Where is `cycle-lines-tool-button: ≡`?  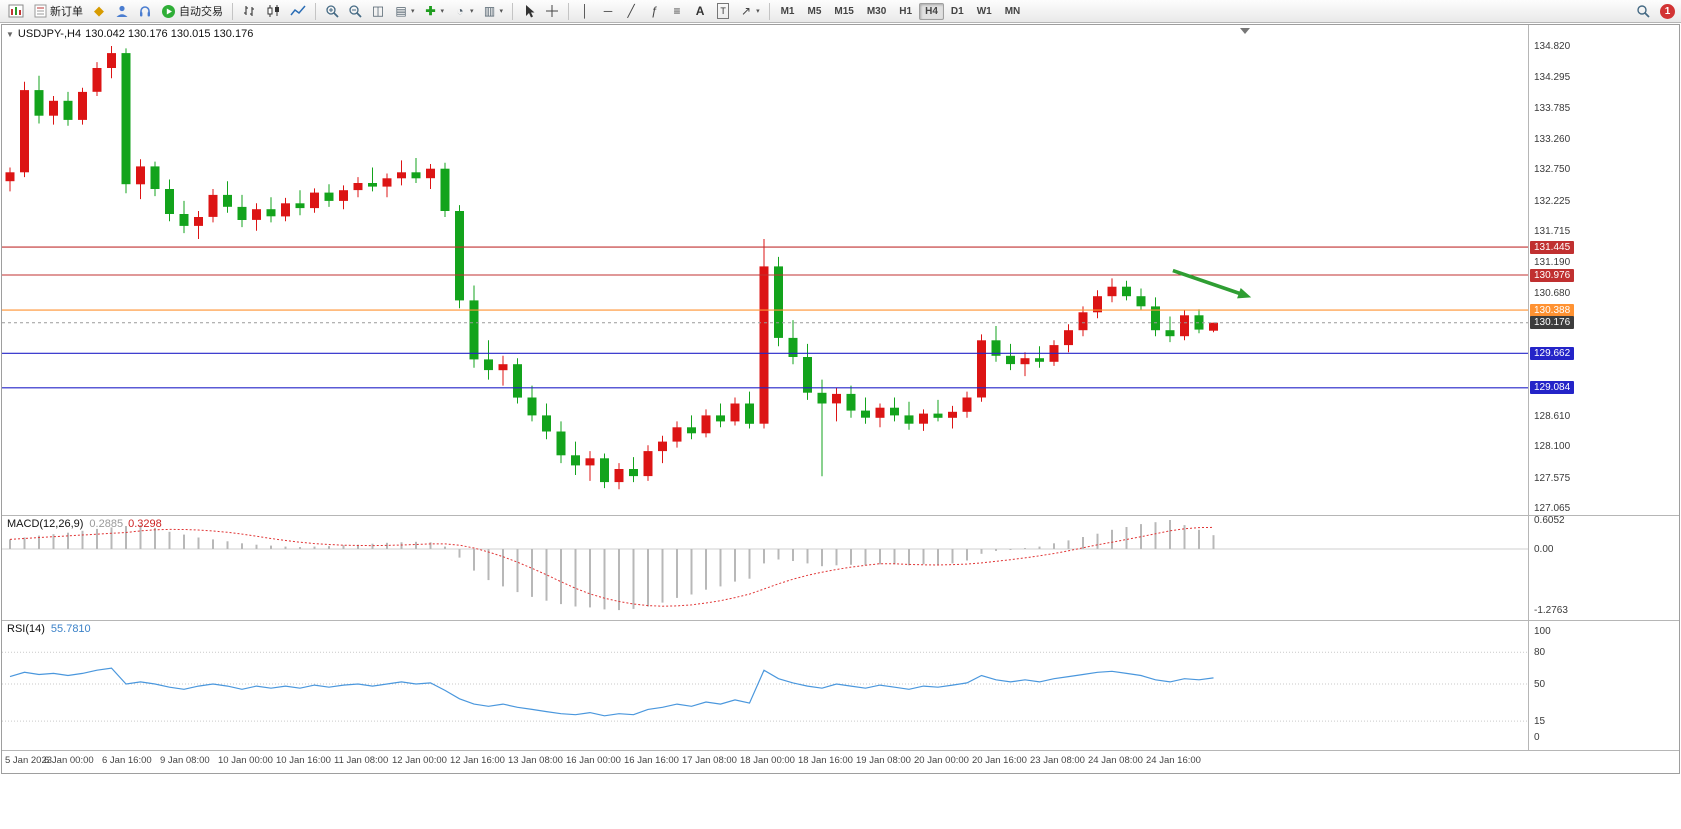
cycle-lines-tool-button: ≡ is located at coordinates (677, 11).